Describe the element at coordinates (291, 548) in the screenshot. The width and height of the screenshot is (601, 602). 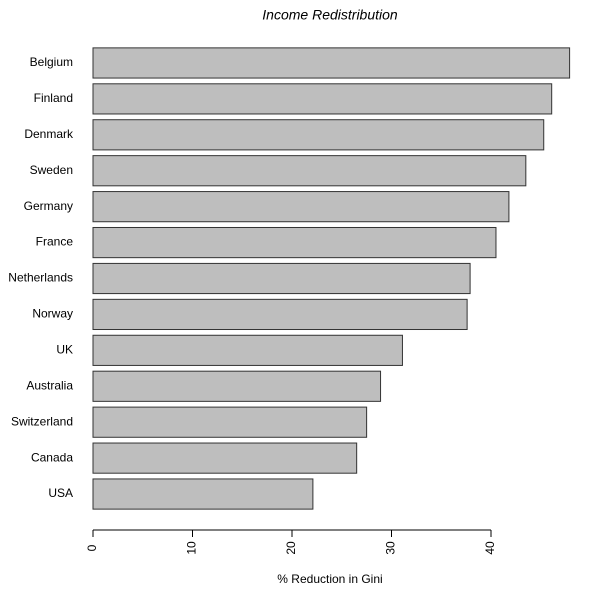
I see `x-tick-label: 20` at that location.